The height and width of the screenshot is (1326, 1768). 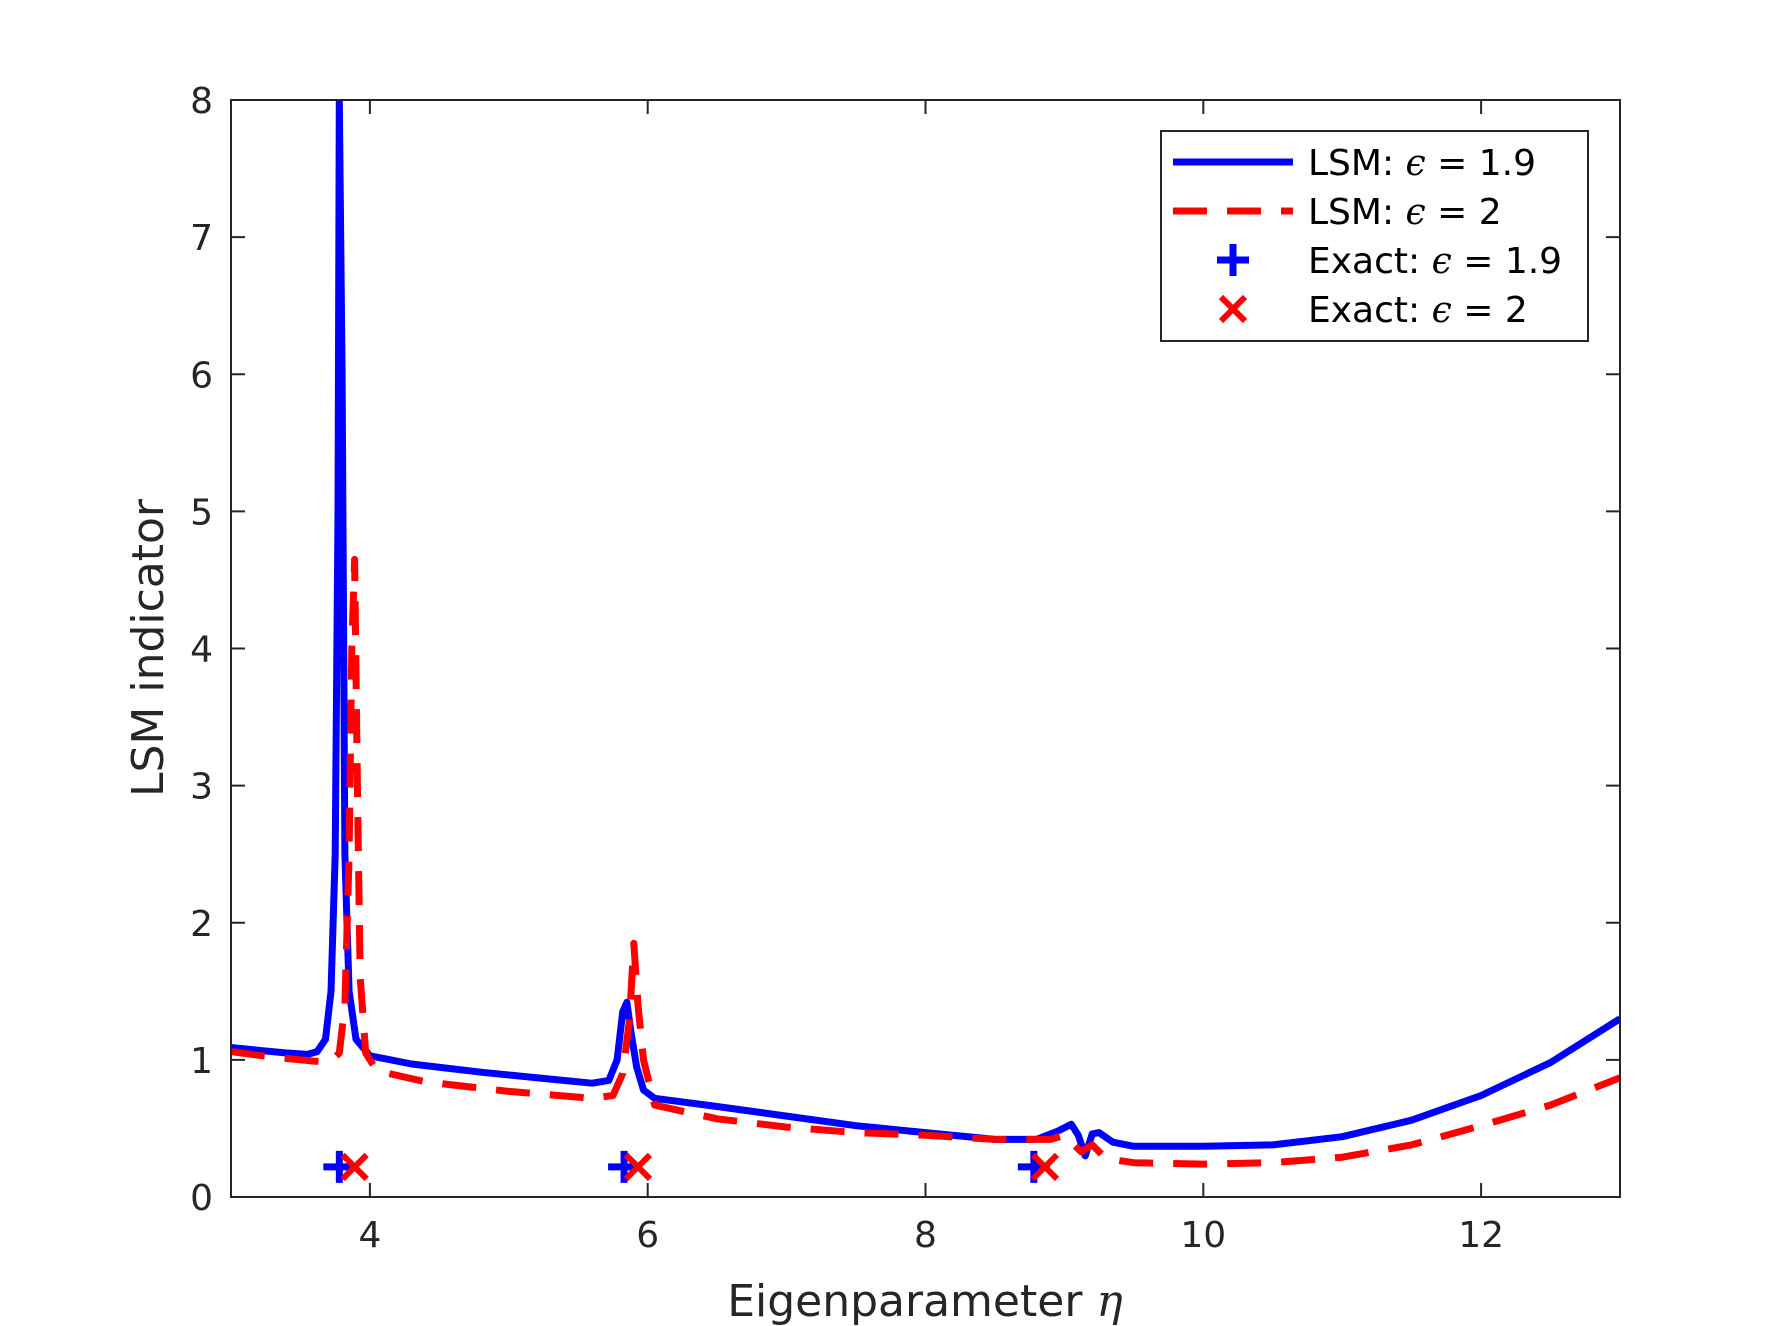 What do you see at coordinates (925, 1235) in the screenshot?
I see `x-tick-label: 8` at bounding box center [925, 1235].